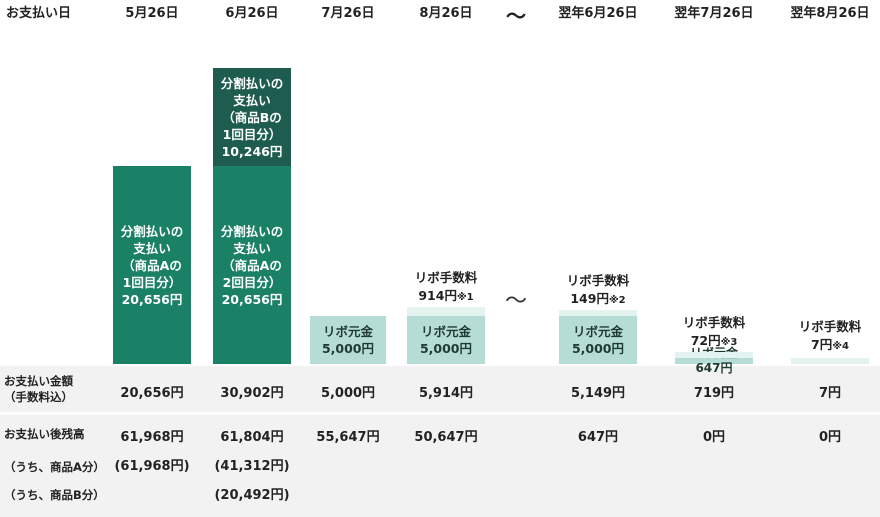 The image size is (880, 517). Describe the element at coordinates (830, 393) in the screenshot. I see `payment-amount-cell: 7円` at that location.